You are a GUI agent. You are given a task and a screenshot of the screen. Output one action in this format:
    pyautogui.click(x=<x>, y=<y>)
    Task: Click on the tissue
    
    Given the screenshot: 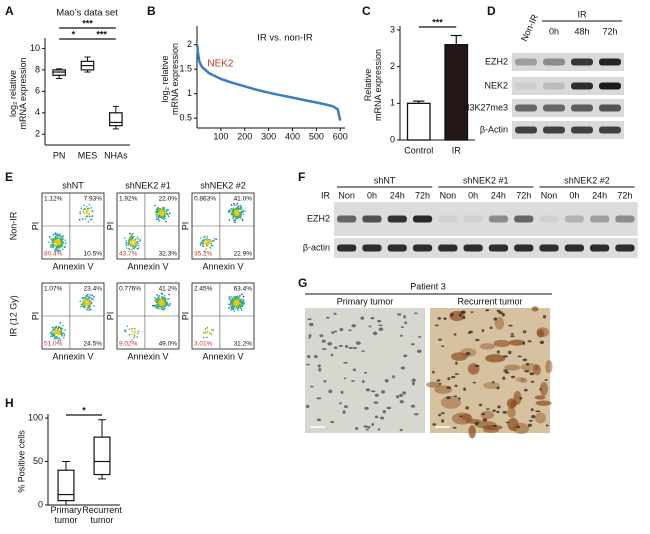 What is the action you would take?
    pyautogui.click(x=363, y=372)
    